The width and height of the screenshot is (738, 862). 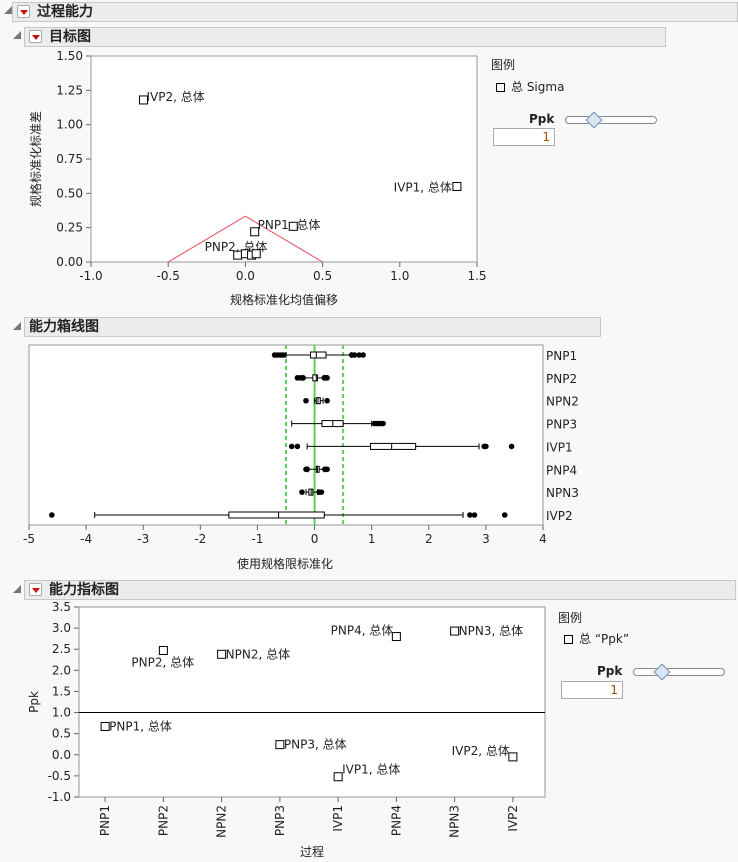 I want to click on point-label: NPN2, 总体, so click(x=258, y=654).